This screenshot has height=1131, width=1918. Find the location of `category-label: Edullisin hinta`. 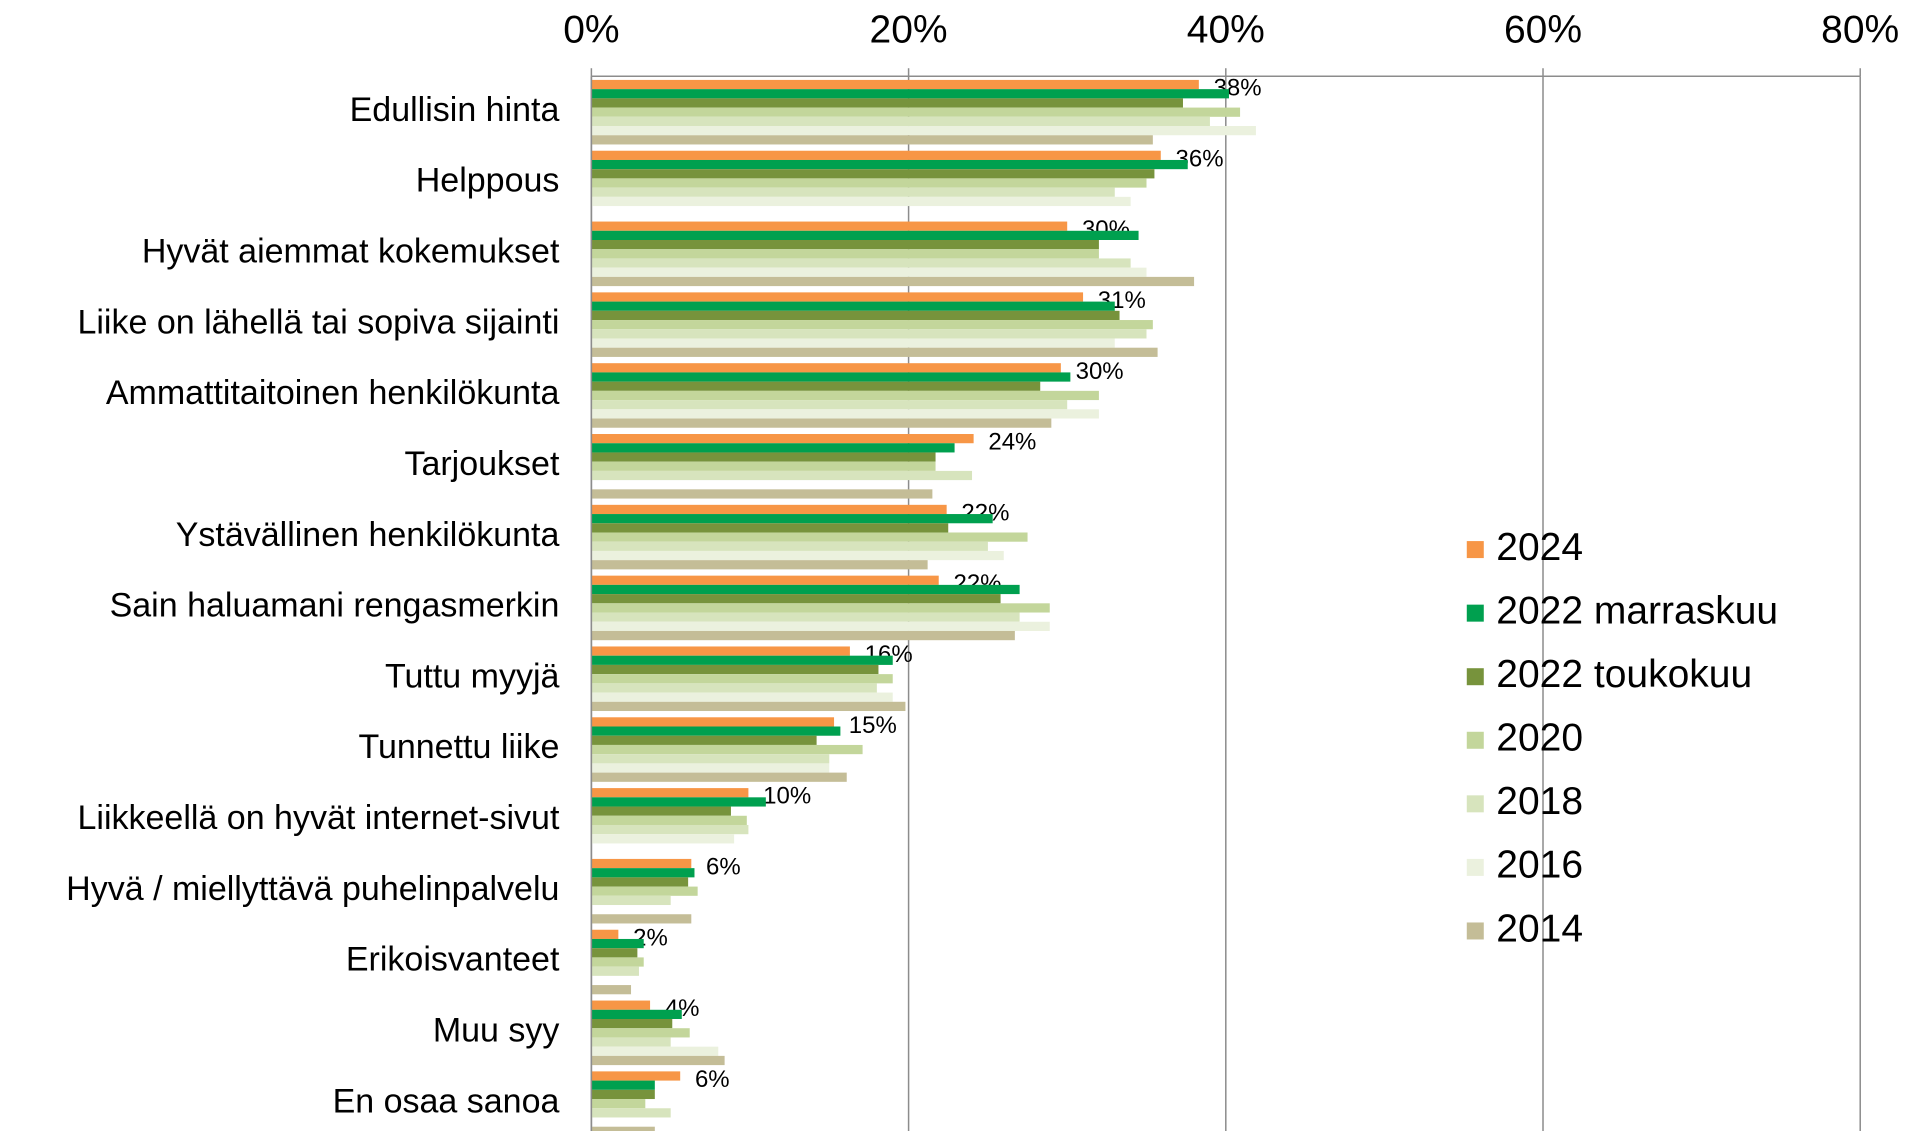

category-label: Edullisin hinta is located at coordinates (455, 110).